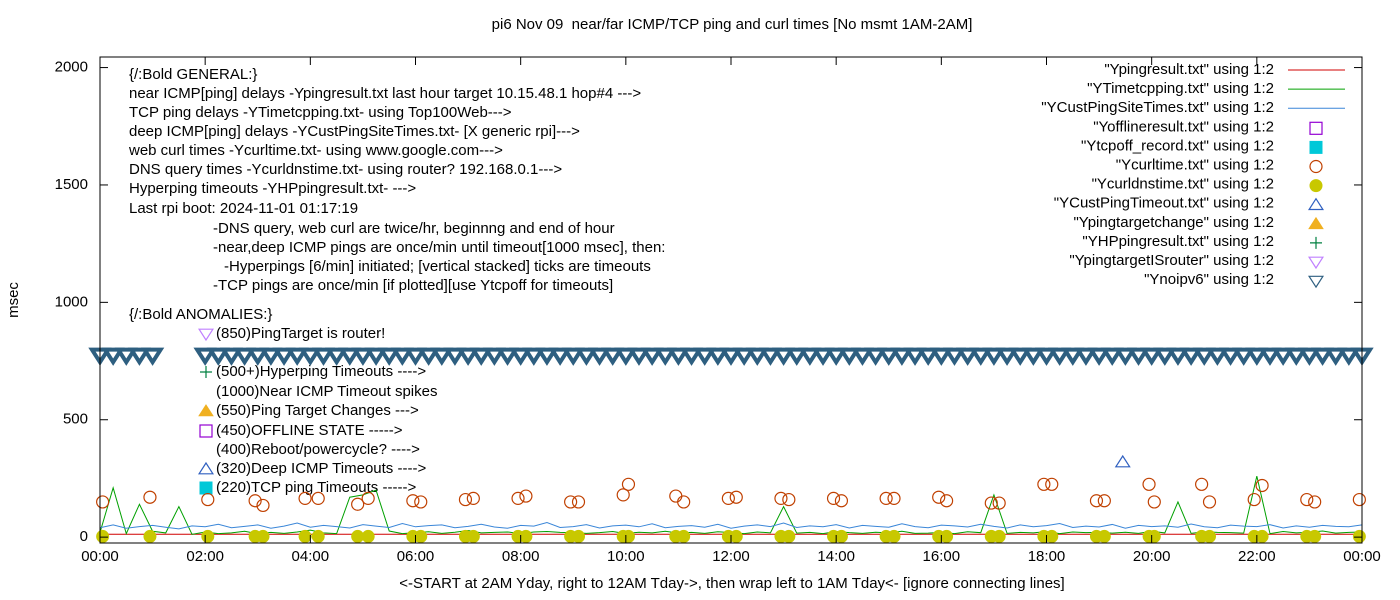  I want to click on x-tick-label: 20:00, so click(1152, 556).